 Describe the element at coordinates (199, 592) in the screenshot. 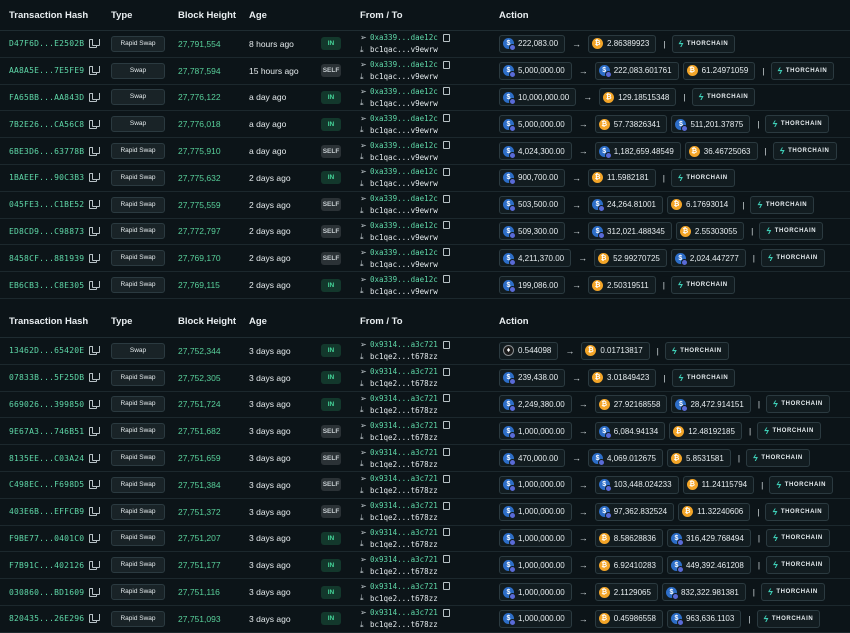

I see `block-height-link: 27,751,116` at that location.